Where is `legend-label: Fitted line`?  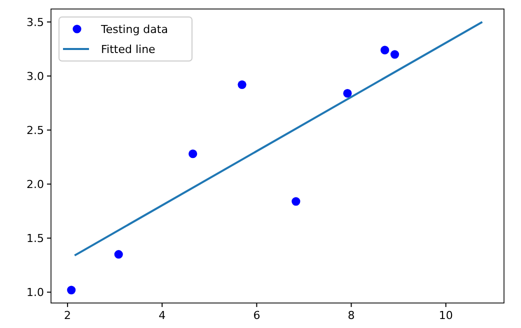
legend-label: Fitted line is located at coordinates (128, 49).